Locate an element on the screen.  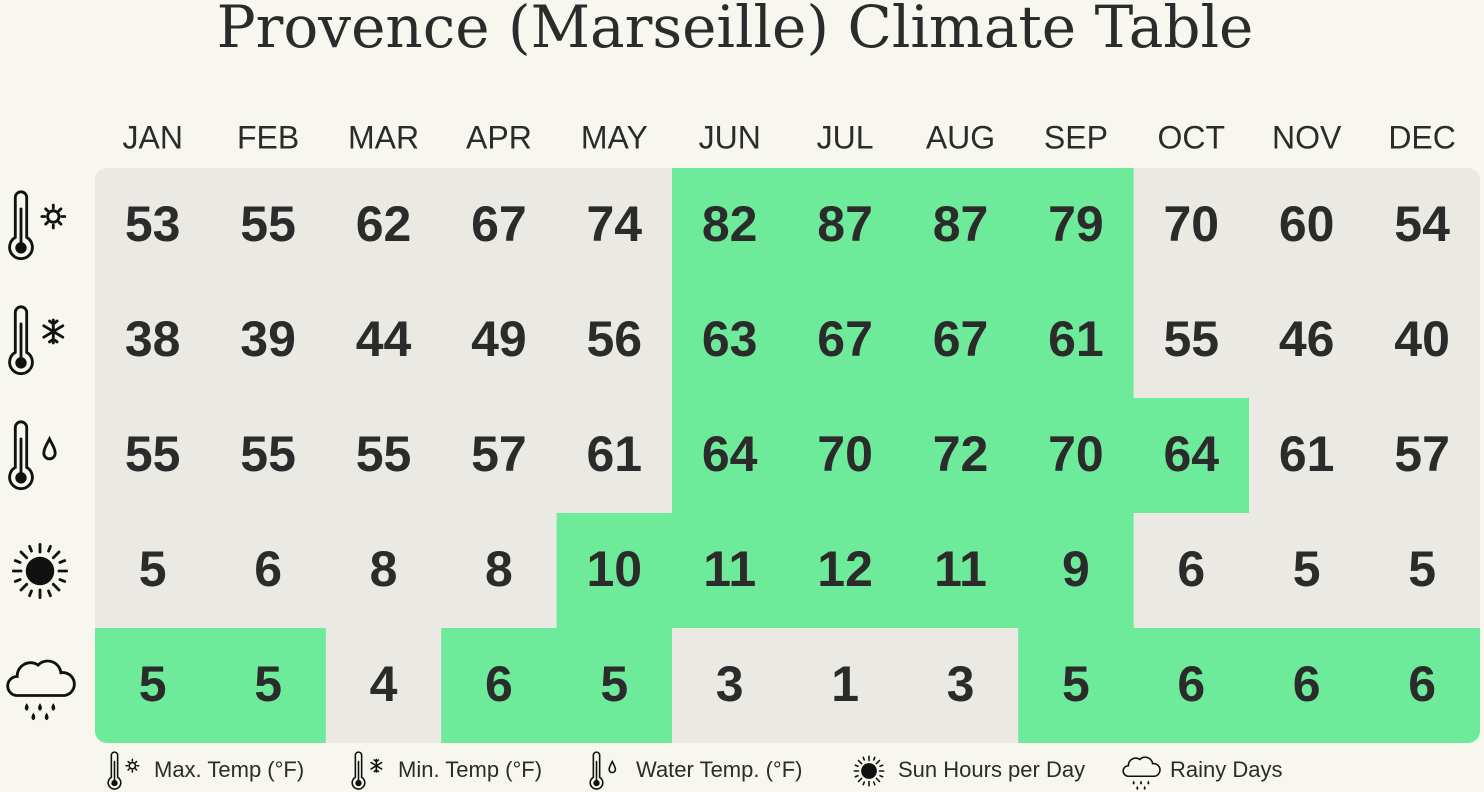
cell-value: 79 is located at coordinates (1076, 224).